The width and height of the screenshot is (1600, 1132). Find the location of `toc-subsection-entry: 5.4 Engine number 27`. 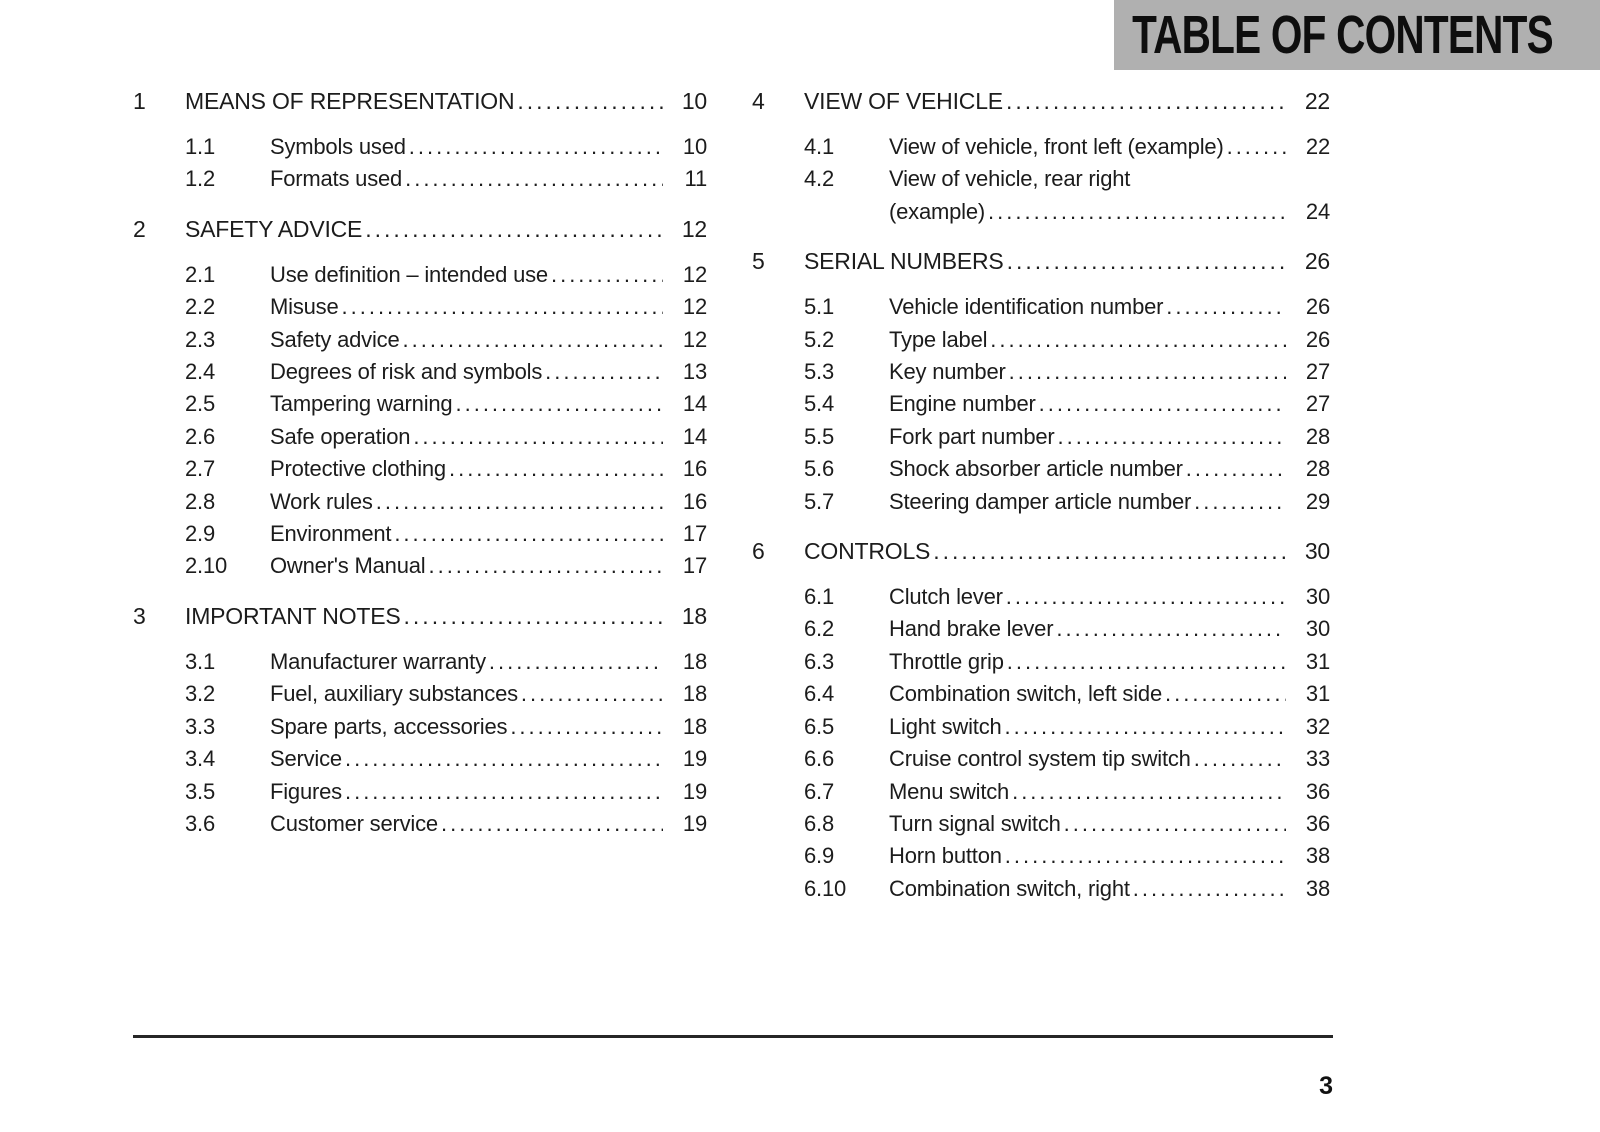

toc-subsection-entry: 5.4 Engine number 27 is located at coordinates (1041, 404).